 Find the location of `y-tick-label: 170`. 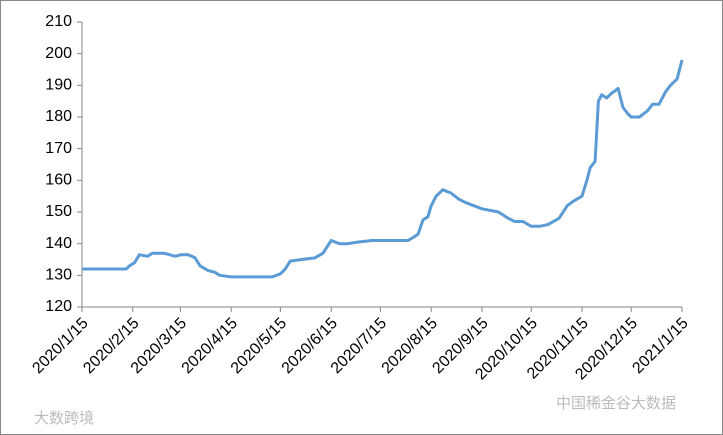

y-tick-label: 170 is located at coordinates (58, 148).